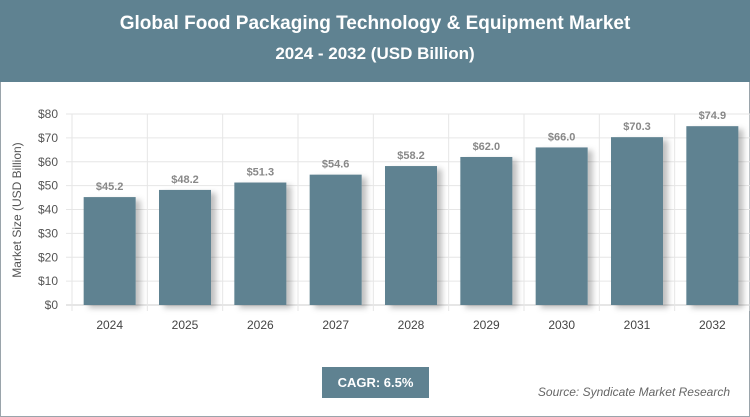 This screenshot has height=417, width=750. What do you see at coordinates (561, 325) in the screenshot?
I see `x-tick-label: 2030` at bounding box center [561, 325].